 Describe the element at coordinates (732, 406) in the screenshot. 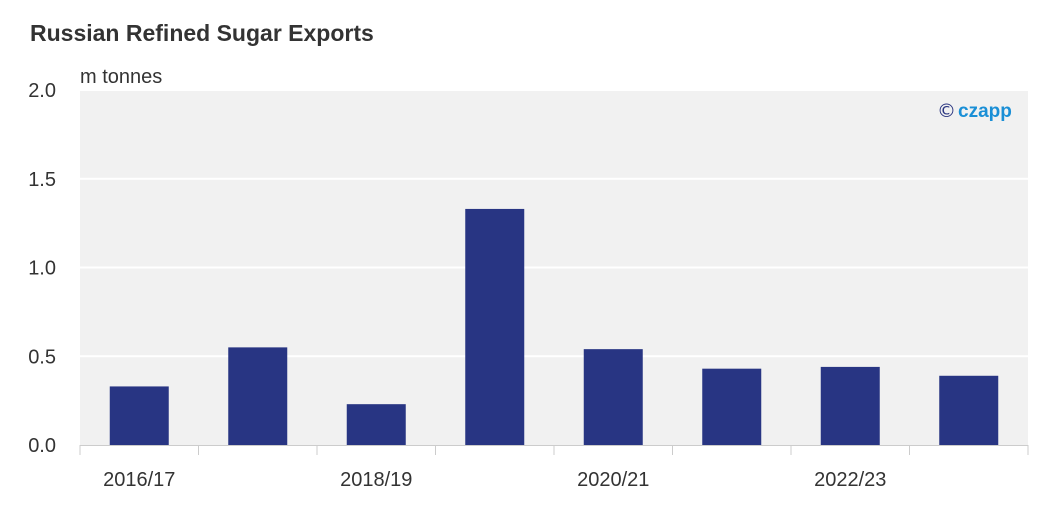

I see `bar-2021/22` at that location.